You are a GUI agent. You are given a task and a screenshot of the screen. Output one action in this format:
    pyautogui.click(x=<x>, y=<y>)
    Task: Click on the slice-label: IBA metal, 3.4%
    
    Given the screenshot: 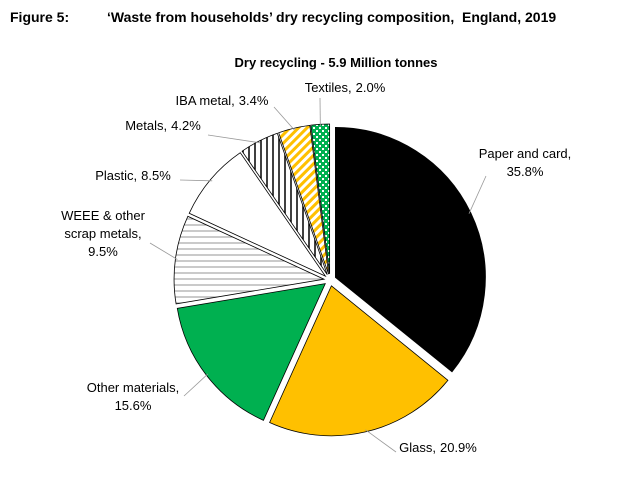 What is the action you would take?
    pyautogui.click(x=222, y=100)
    